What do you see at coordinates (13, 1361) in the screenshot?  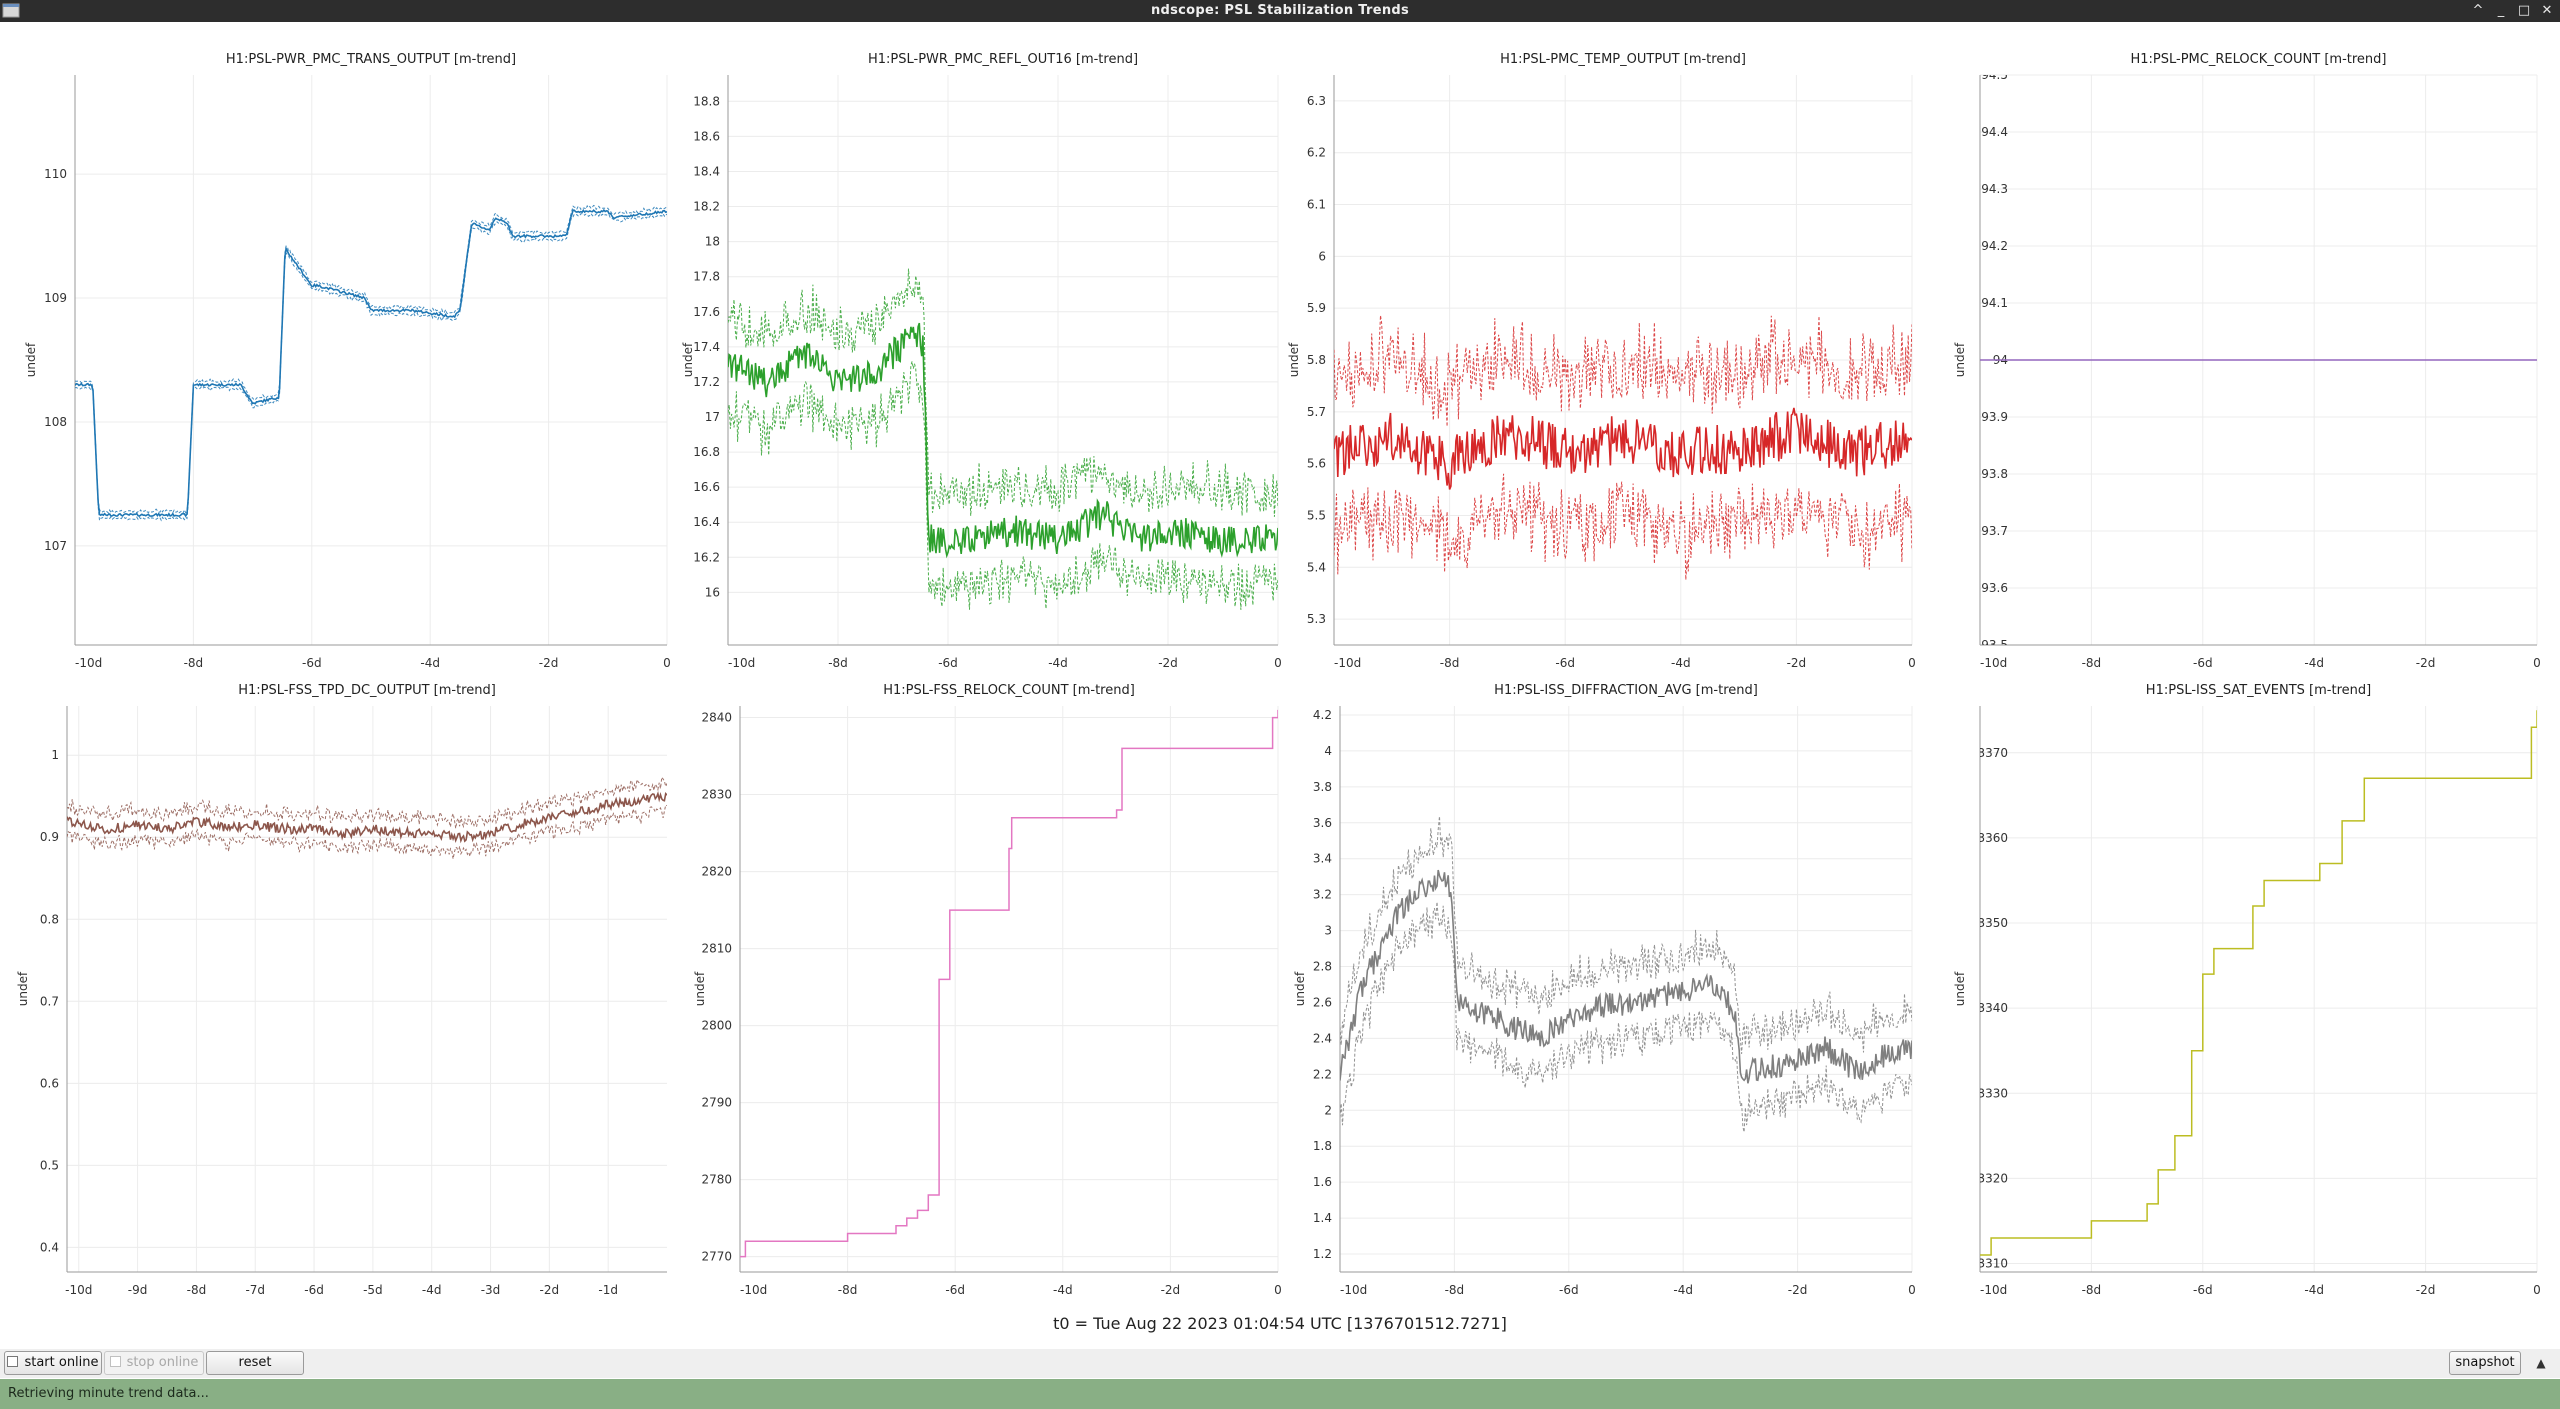 I see `checkbox-icon` at bounding box center [13, 1361].